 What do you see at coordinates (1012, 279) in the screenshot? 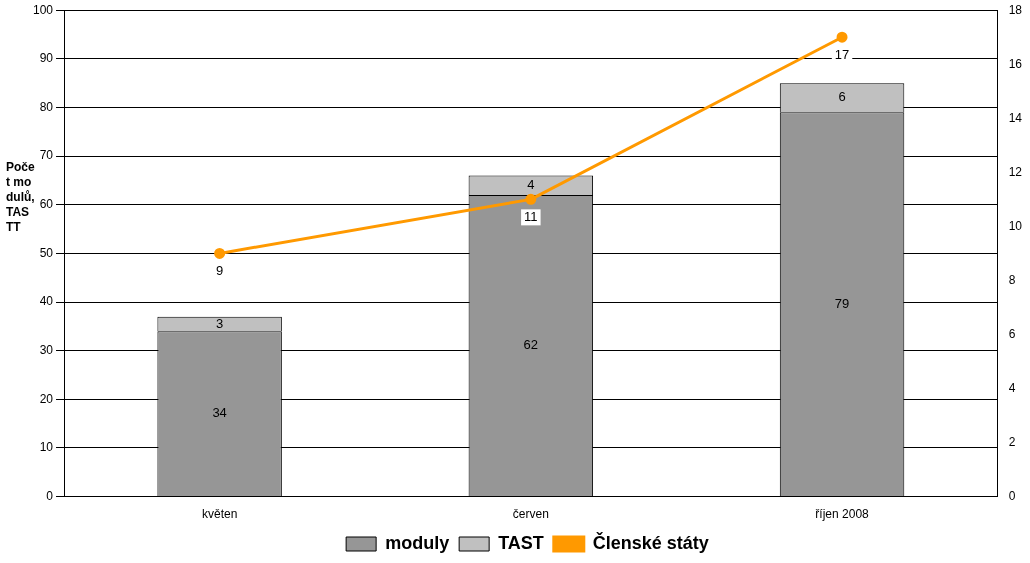
I see `y2-tick-label: 8` at bounding box center [1012, 279].